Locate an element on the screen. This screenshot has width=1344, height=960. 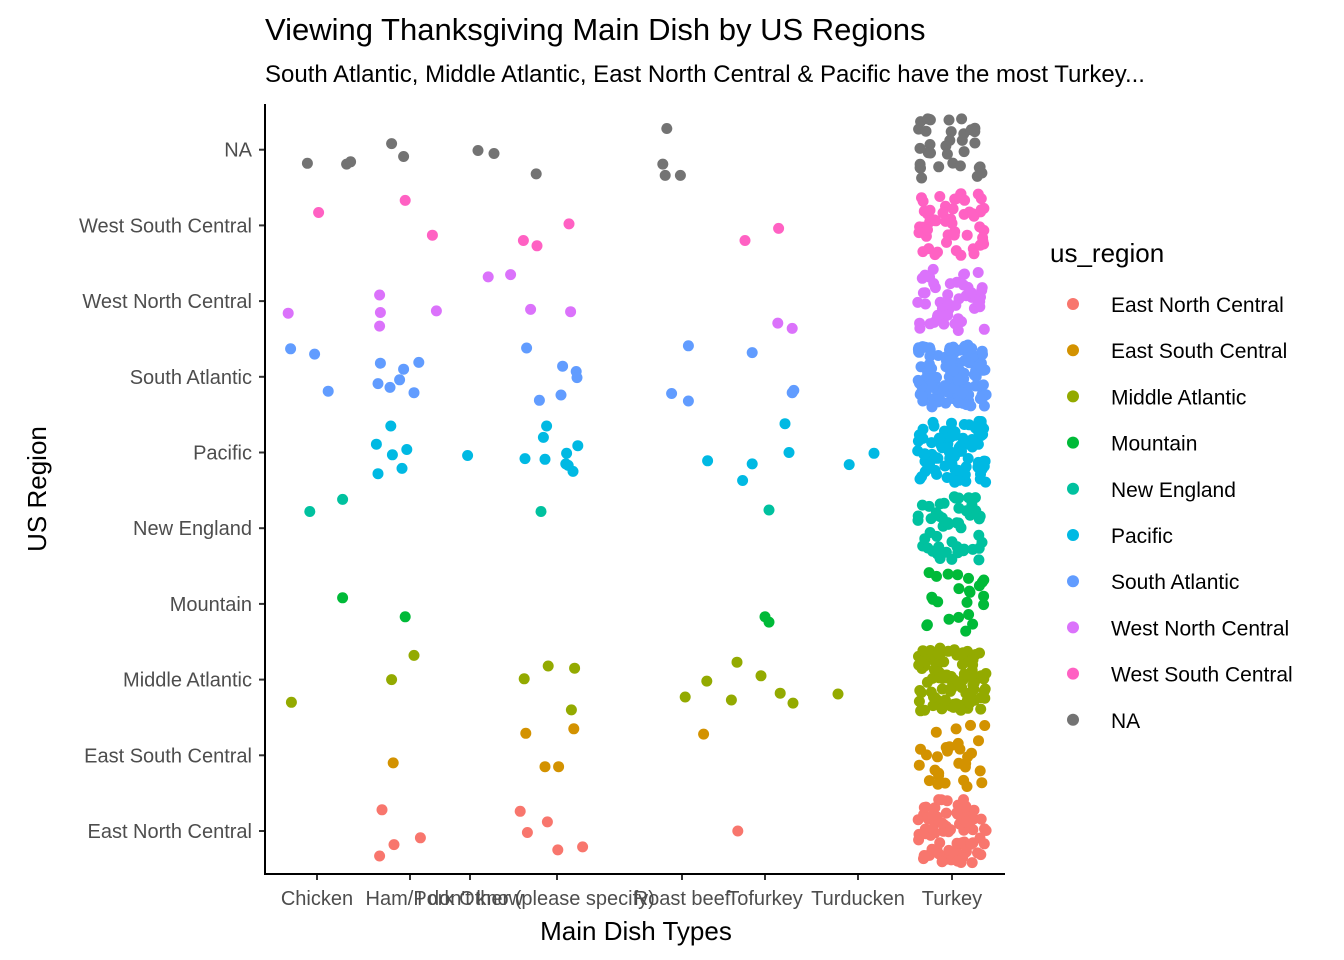
legend-title: us_region is located at coordinates (1107, 253).